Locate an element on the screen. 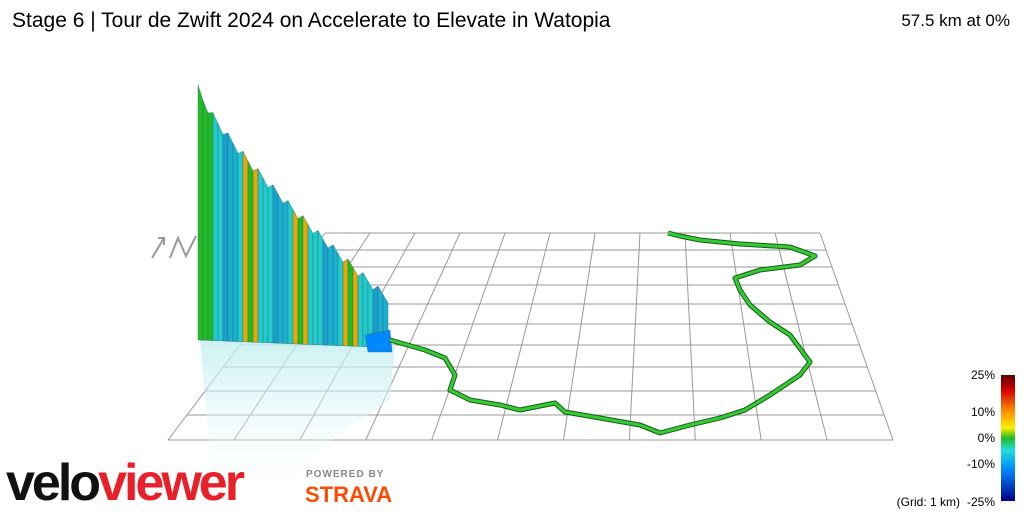 The height and width of the screenshot is (512, 1024). elevation-wall is located at coordinates (295, 218).